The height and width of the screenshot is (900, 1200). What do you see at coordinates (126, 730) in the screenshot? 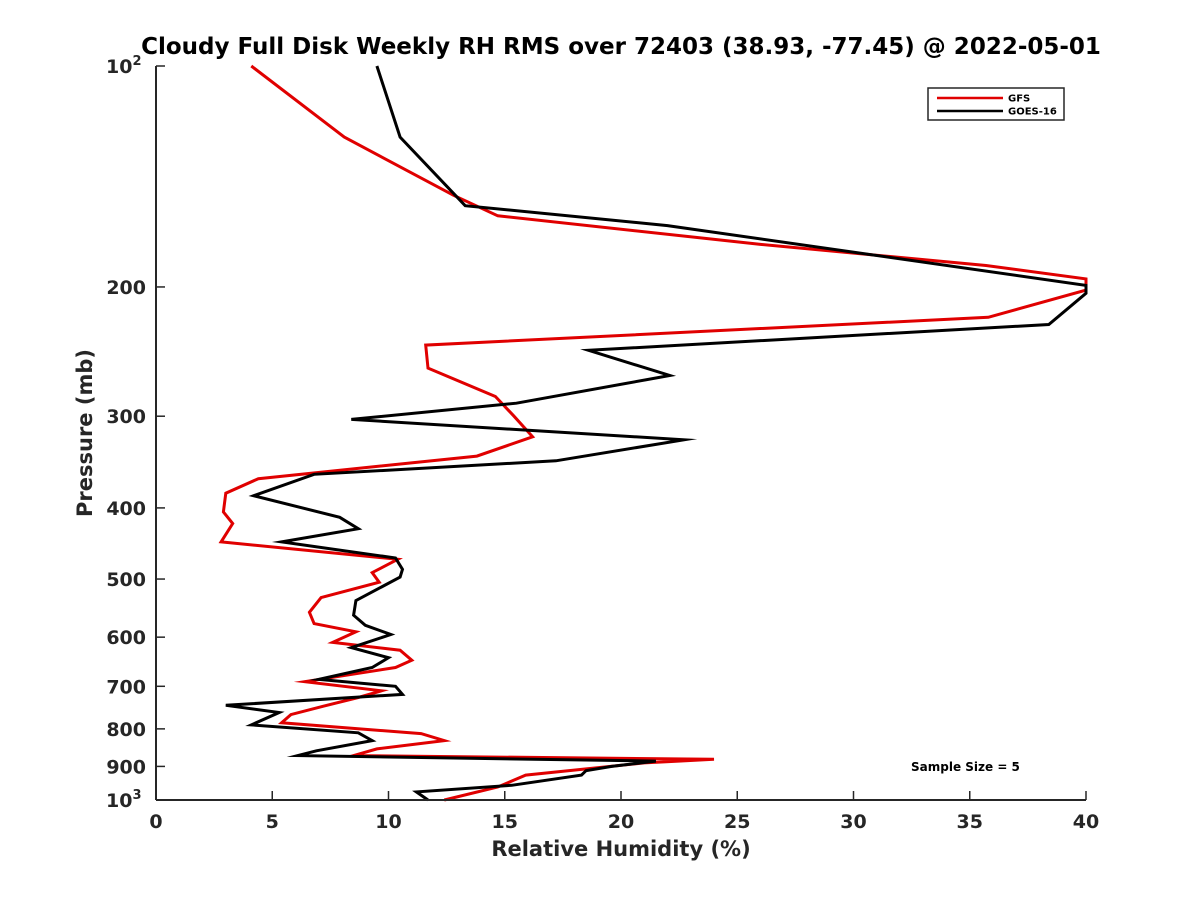
I see `y-tick-label: 800` at bounding box center [126, 730].